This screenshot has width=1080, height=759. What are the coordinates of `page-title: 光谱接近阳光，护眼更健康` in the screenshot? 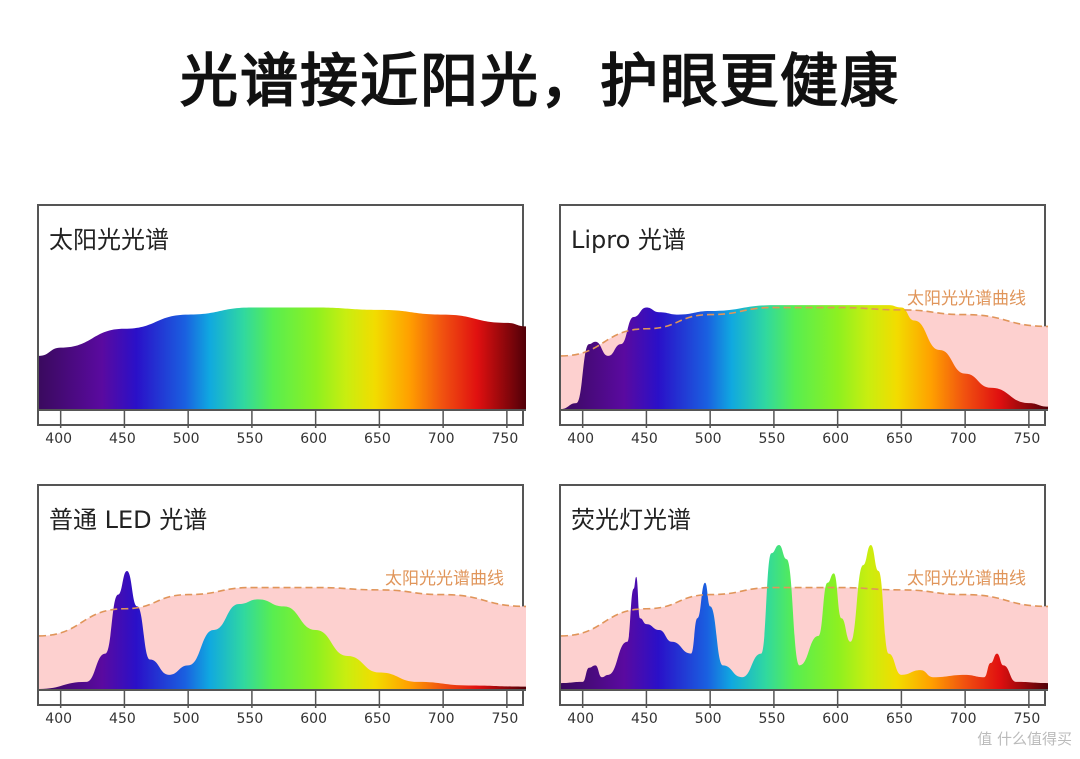 It's located at (539, 81).